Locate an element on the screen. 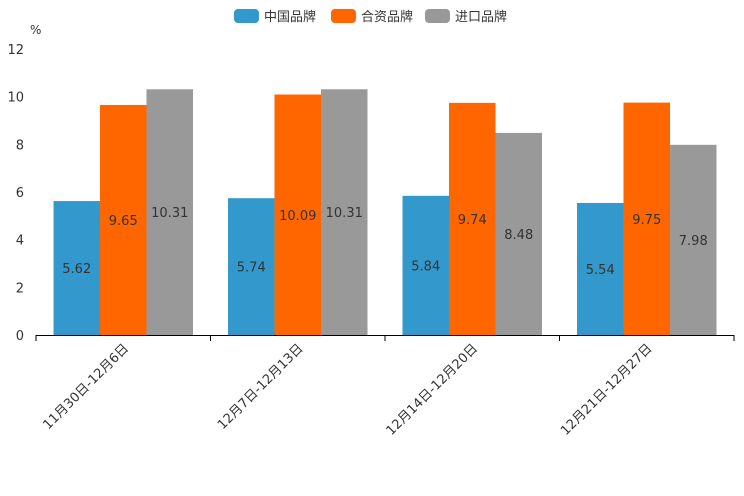 The width and height of the screenshot is (744, 496). bar-value-label: 5.74 is located at coordinates (251, 268).